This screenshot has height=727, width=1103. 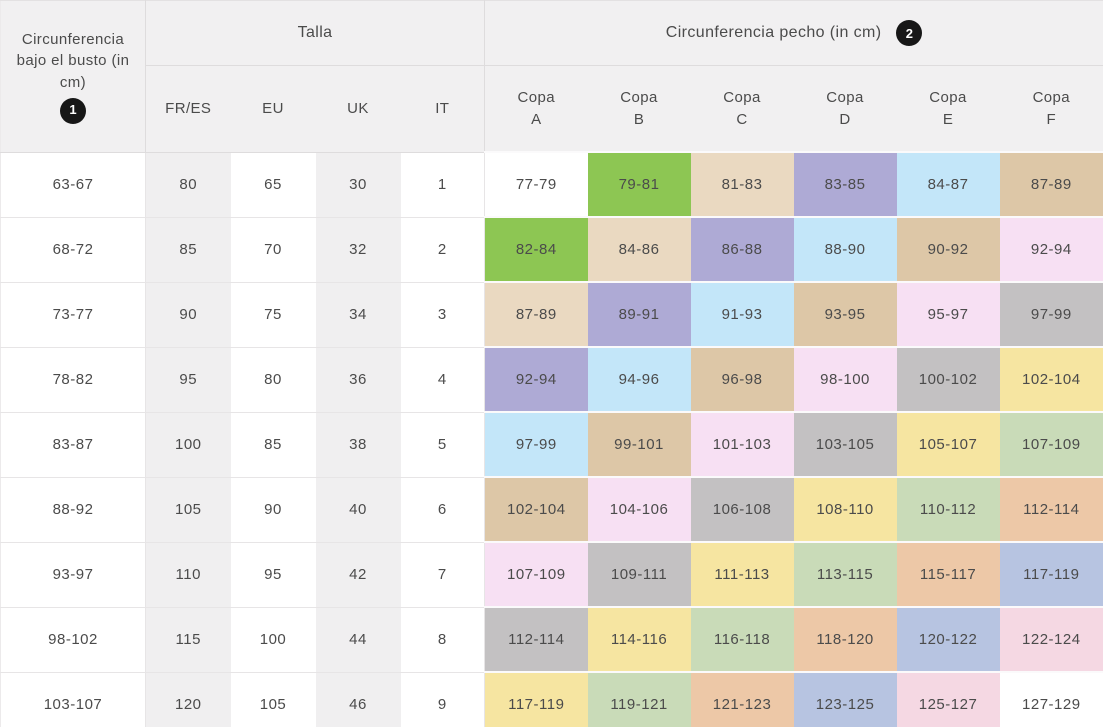 What do you see at coordinates (273, 249) in the screenshot?
I see `talla-eu-value: 70` at bounding box center [273, 249].